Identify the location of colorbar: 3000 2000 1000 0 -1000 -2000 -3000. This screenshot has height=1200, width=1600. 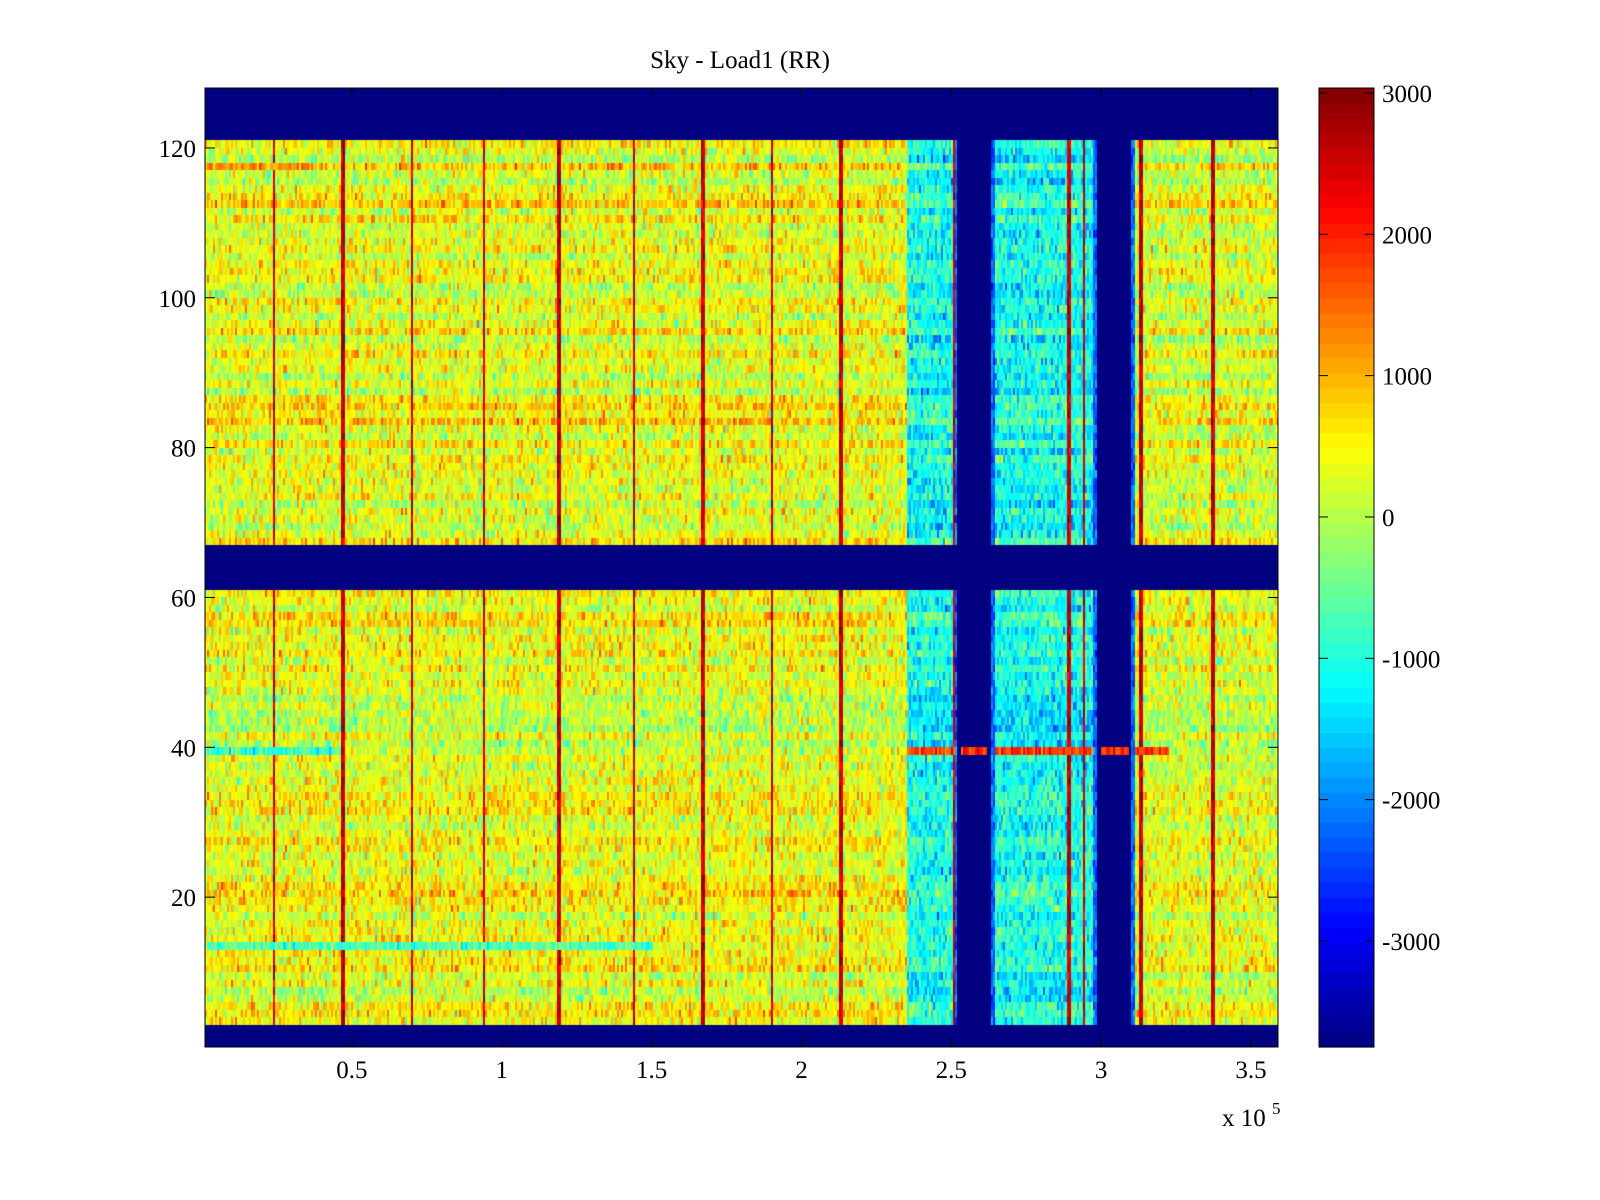
(1379, 564).